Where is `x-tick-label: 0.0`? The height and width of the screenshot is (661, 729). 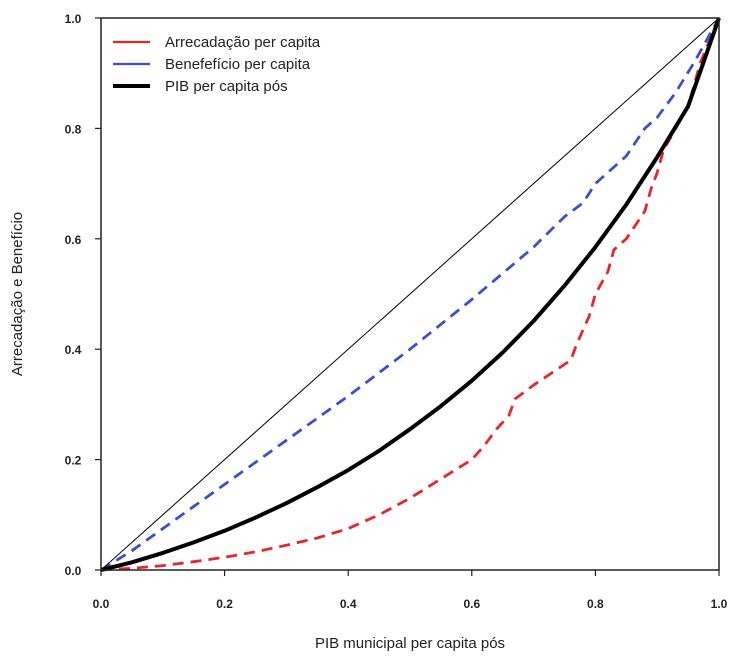
x-tick-label: 0.0 is located at coordinates (101, 604).